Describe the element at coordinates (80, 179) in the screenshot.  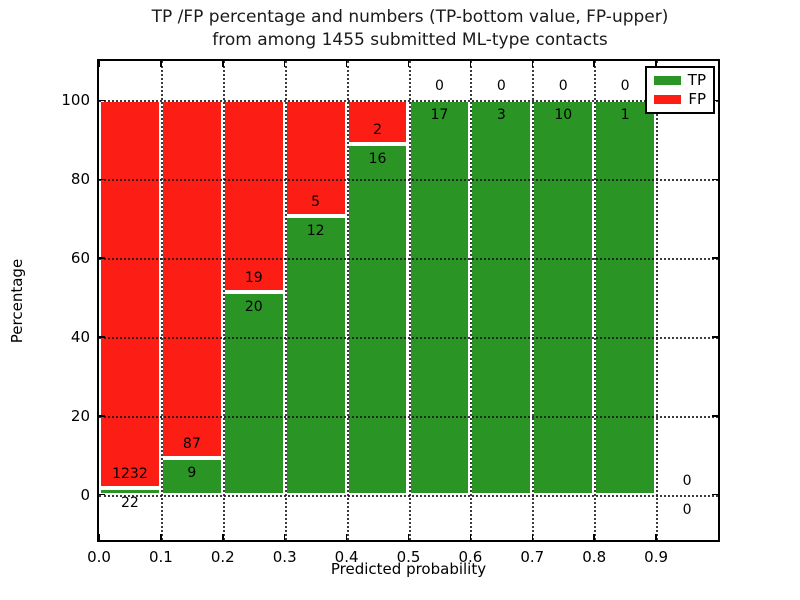
I see `y-tick-label: 80` at that location.